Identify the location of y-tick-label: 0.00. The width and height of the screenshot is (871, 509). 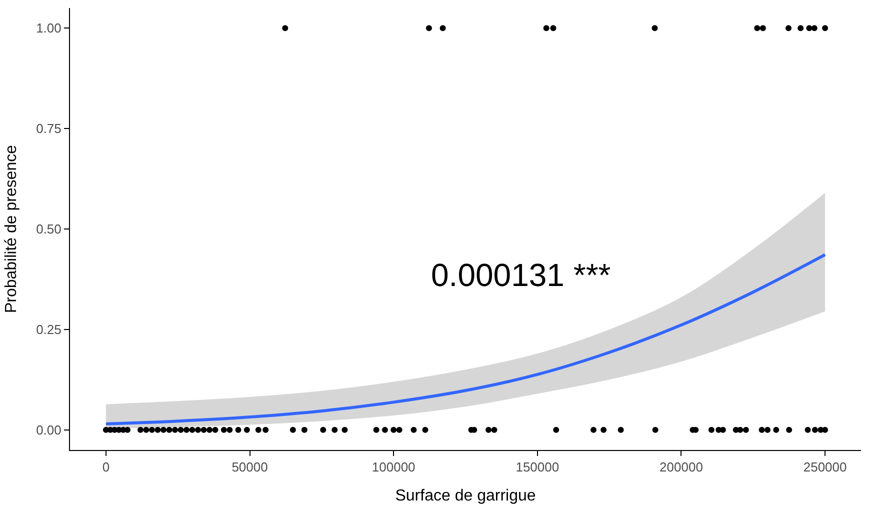
(49, 430).